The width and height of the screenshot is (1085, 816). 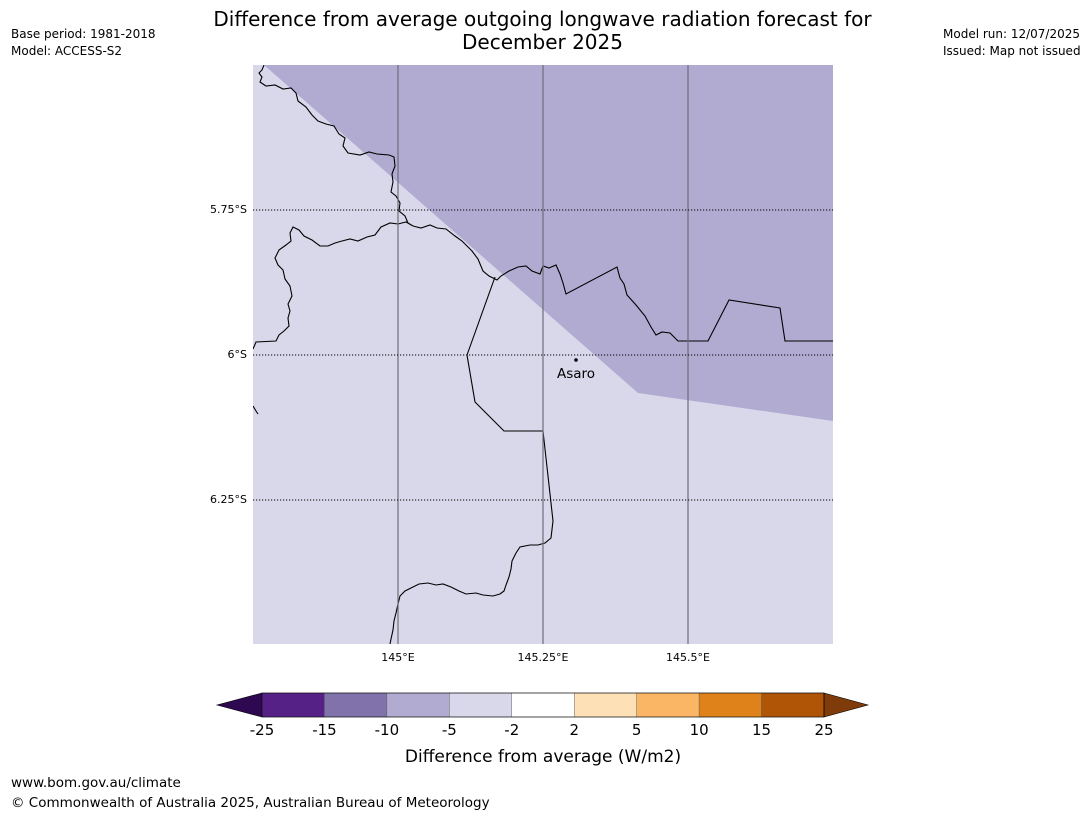 I want to click on colorbar-frame, so click(x=543, y=705).